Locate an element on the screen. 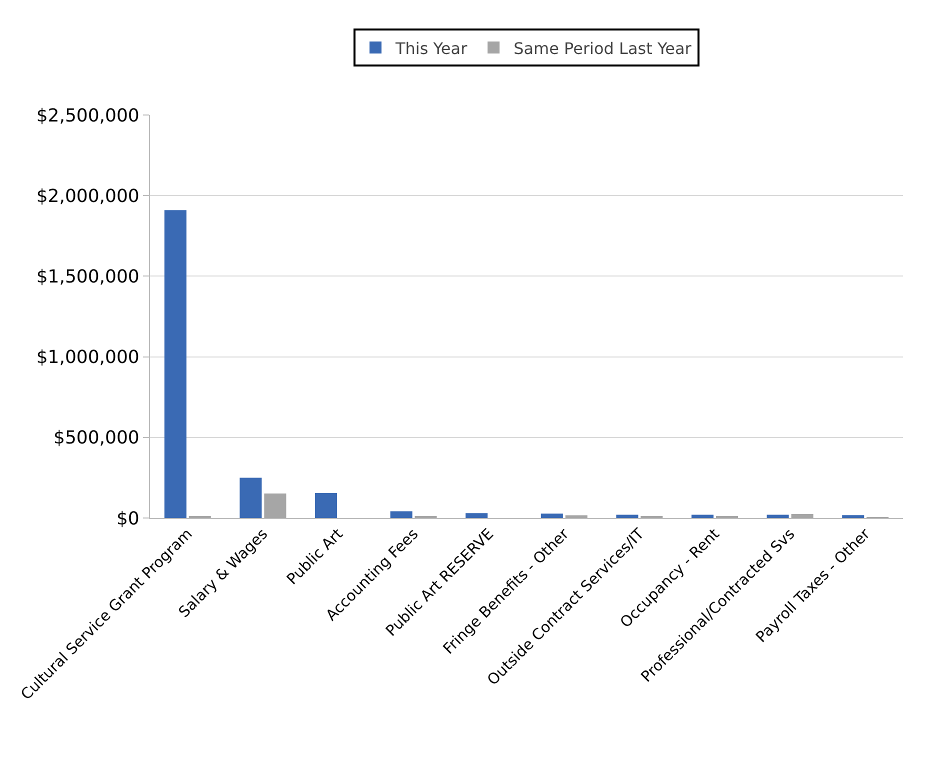  y-tick-label: $2,500,000 is located at coordinates (88, 115).